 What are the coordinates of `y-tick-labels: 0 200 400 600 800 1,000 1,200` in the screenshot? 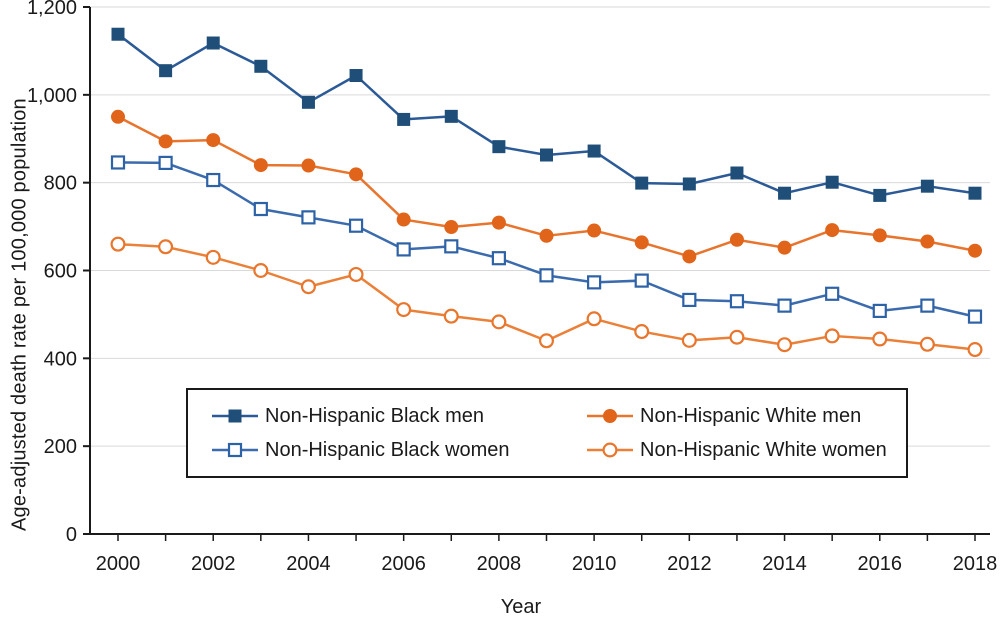 It's located at (52, 273).